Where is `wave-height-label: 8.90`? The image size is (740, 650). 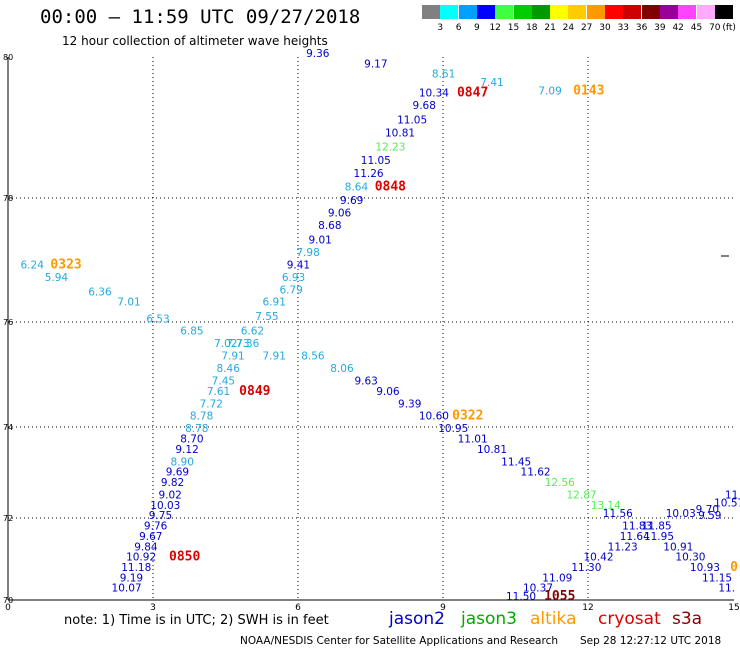
wave-height-label: 8.90 is located at coordinates (182, 462).